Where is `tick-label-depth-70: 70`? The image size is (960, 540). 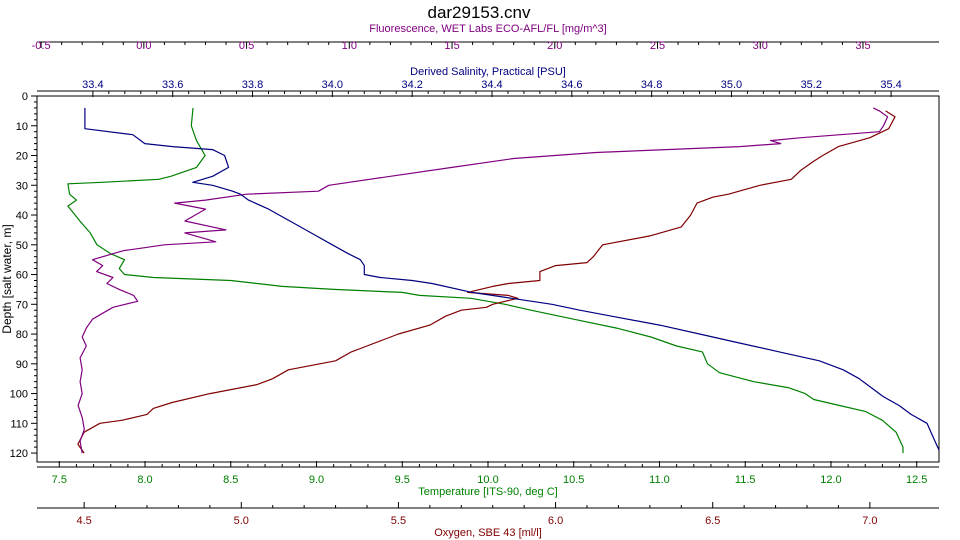
tick-label-depth-70: 70 is located at coordinates (22, 305).